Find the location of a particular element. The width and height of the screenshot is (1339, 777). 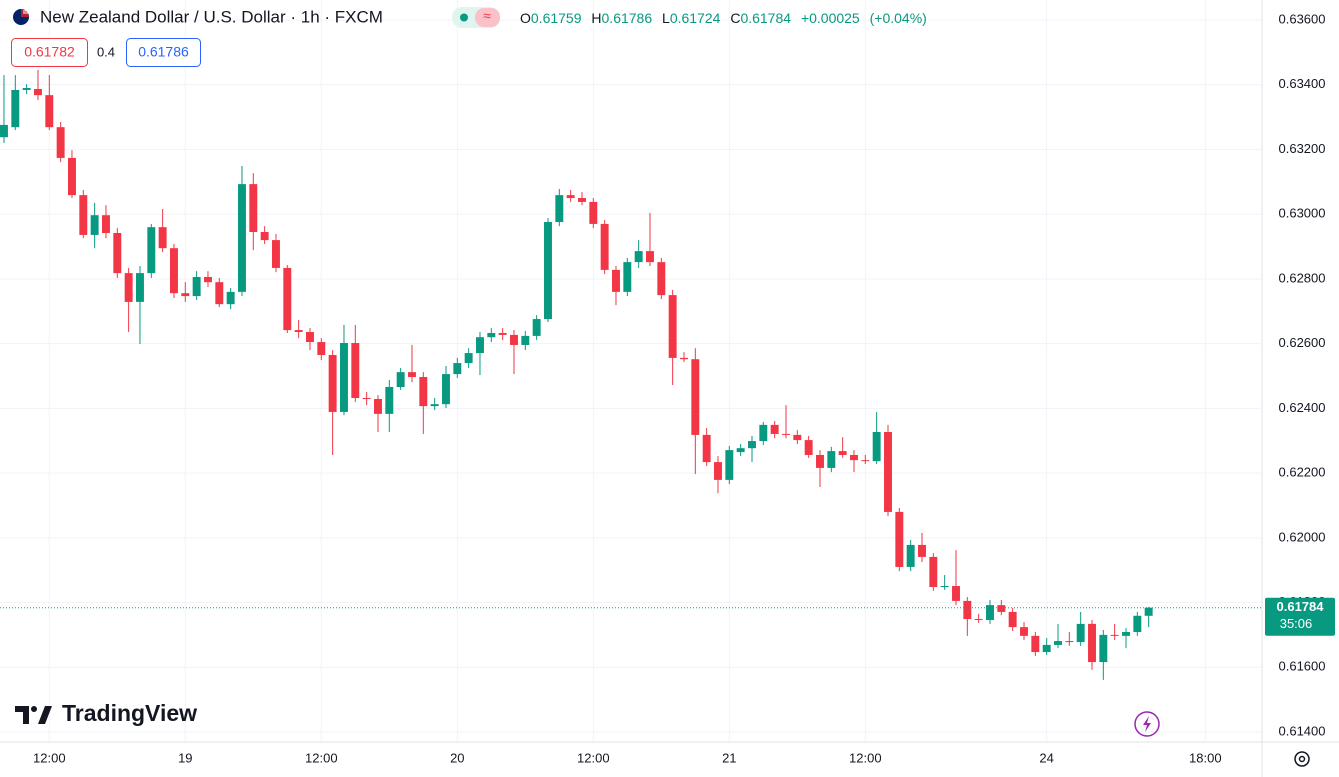

status-toggle: ≈ is located at coordinates (476, 17).